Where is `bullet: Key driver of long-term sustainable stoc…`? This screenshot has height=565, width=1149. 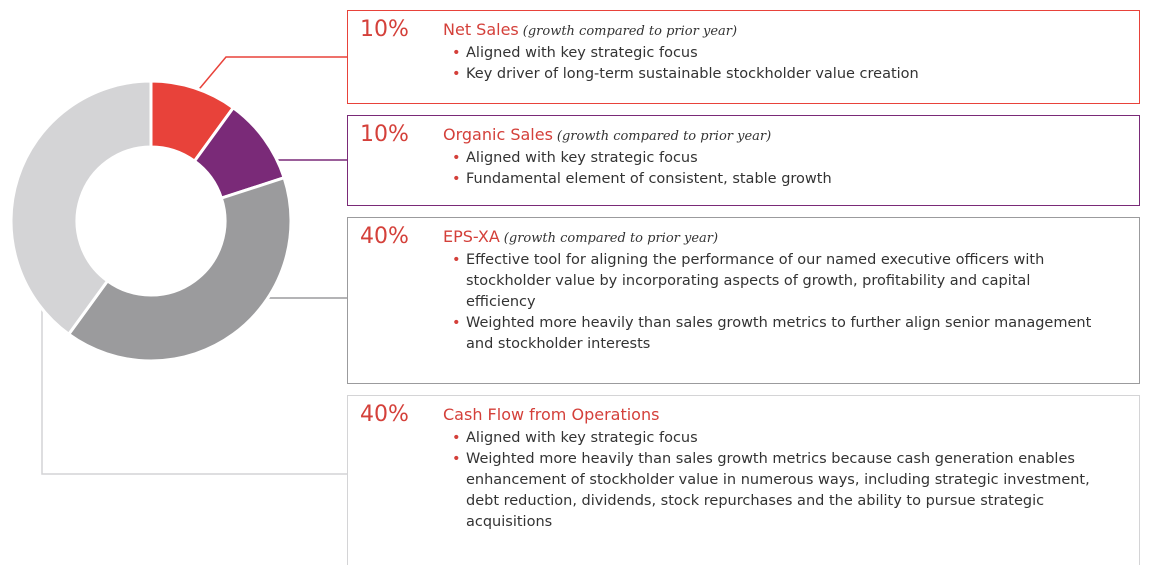
bullet: Key driver of long-term sustainable stoc… is located at coordinates (772, 74).